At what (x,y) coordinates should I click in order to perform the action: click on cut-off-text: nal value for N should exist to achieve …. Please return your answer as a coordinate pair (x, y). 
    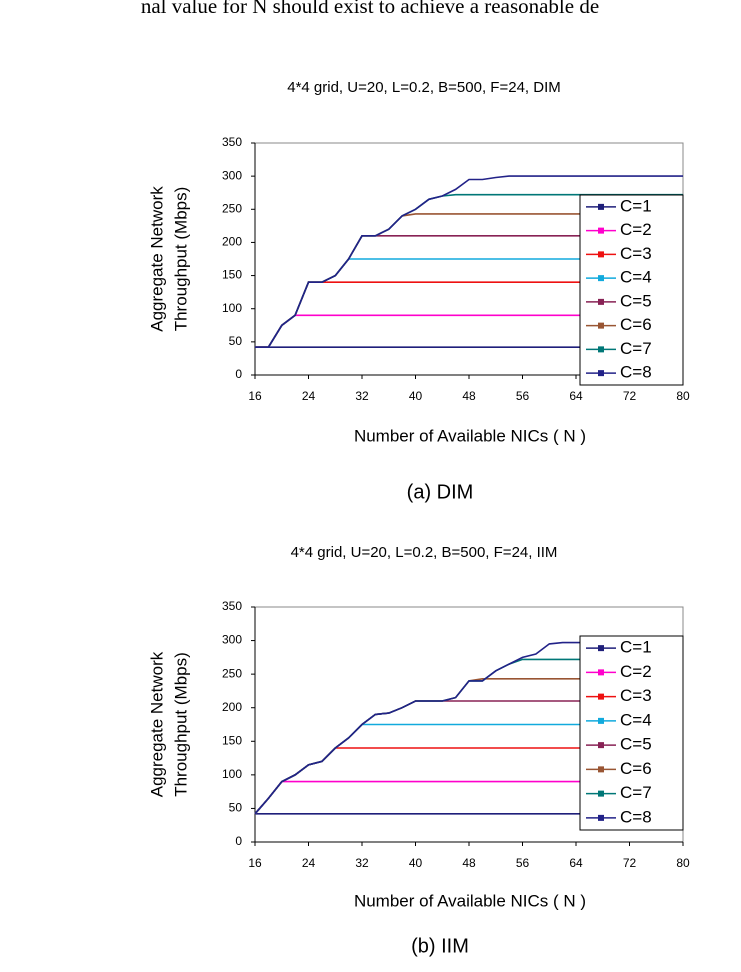
    Looking at the image, I should click on (370, 9).